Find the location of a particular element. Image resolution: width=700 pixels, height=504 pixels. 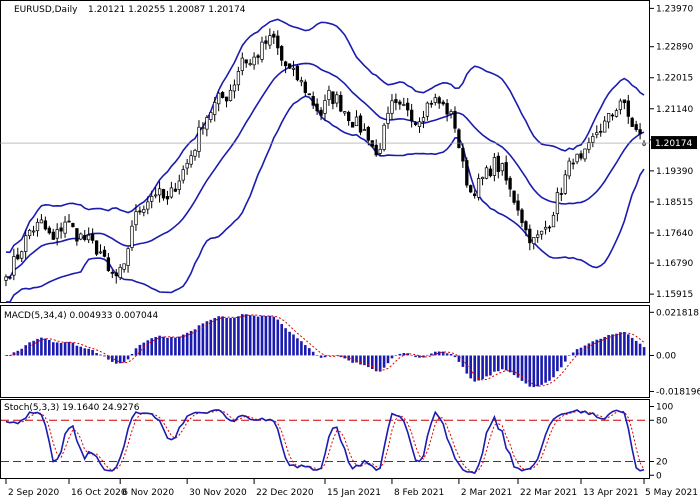

x-tick-label: 22 Dec 2020 is located at coordinates (285, 493).